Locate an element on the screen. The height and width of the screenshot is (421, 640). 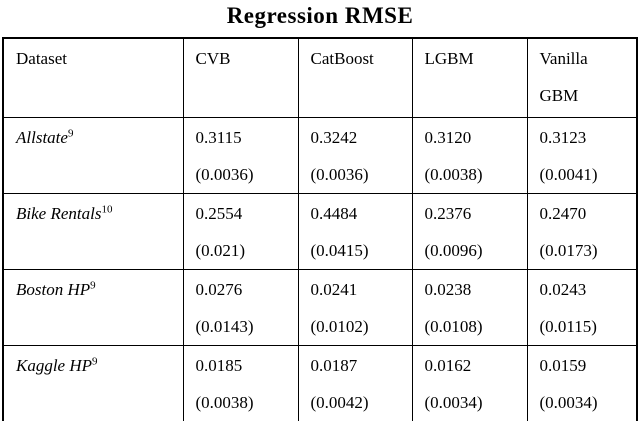
header-catboost: CatBoost is located at coordinates (355, 77).